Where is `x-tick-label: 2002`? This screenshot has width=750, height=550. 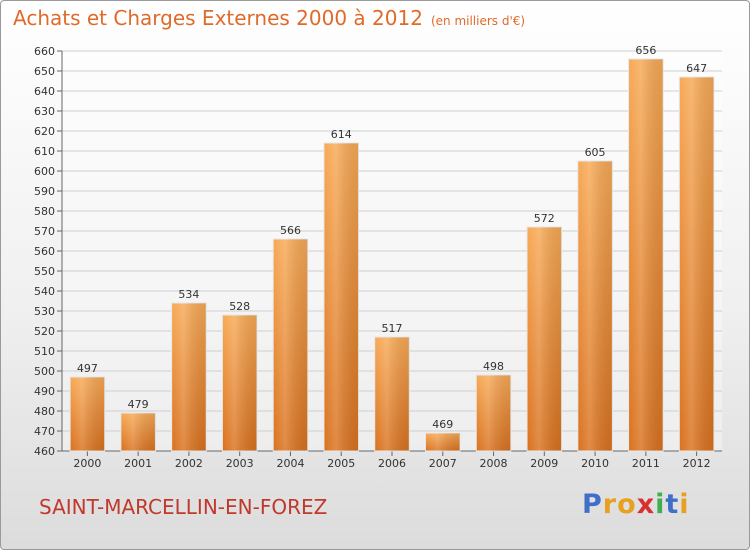 x-tick-label: 2002 is located at coordinates (189, 463).